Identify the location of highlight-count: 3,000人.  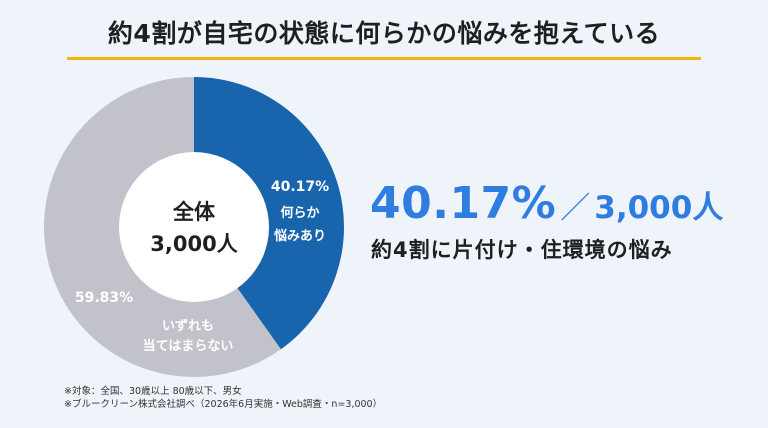
(659, 208).